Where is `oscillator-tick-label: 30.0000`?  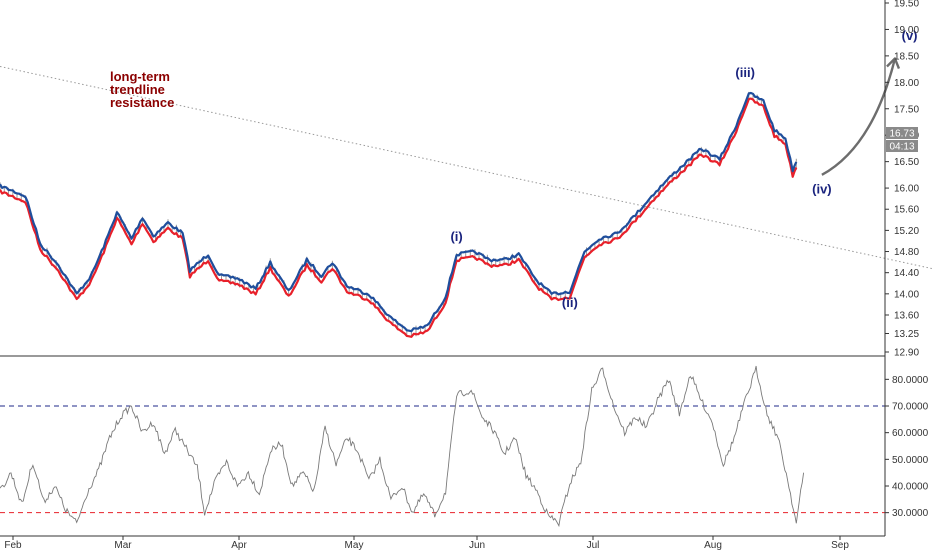
oscillator-tick-label: 30.0000 is located at coordinates (910, 513).